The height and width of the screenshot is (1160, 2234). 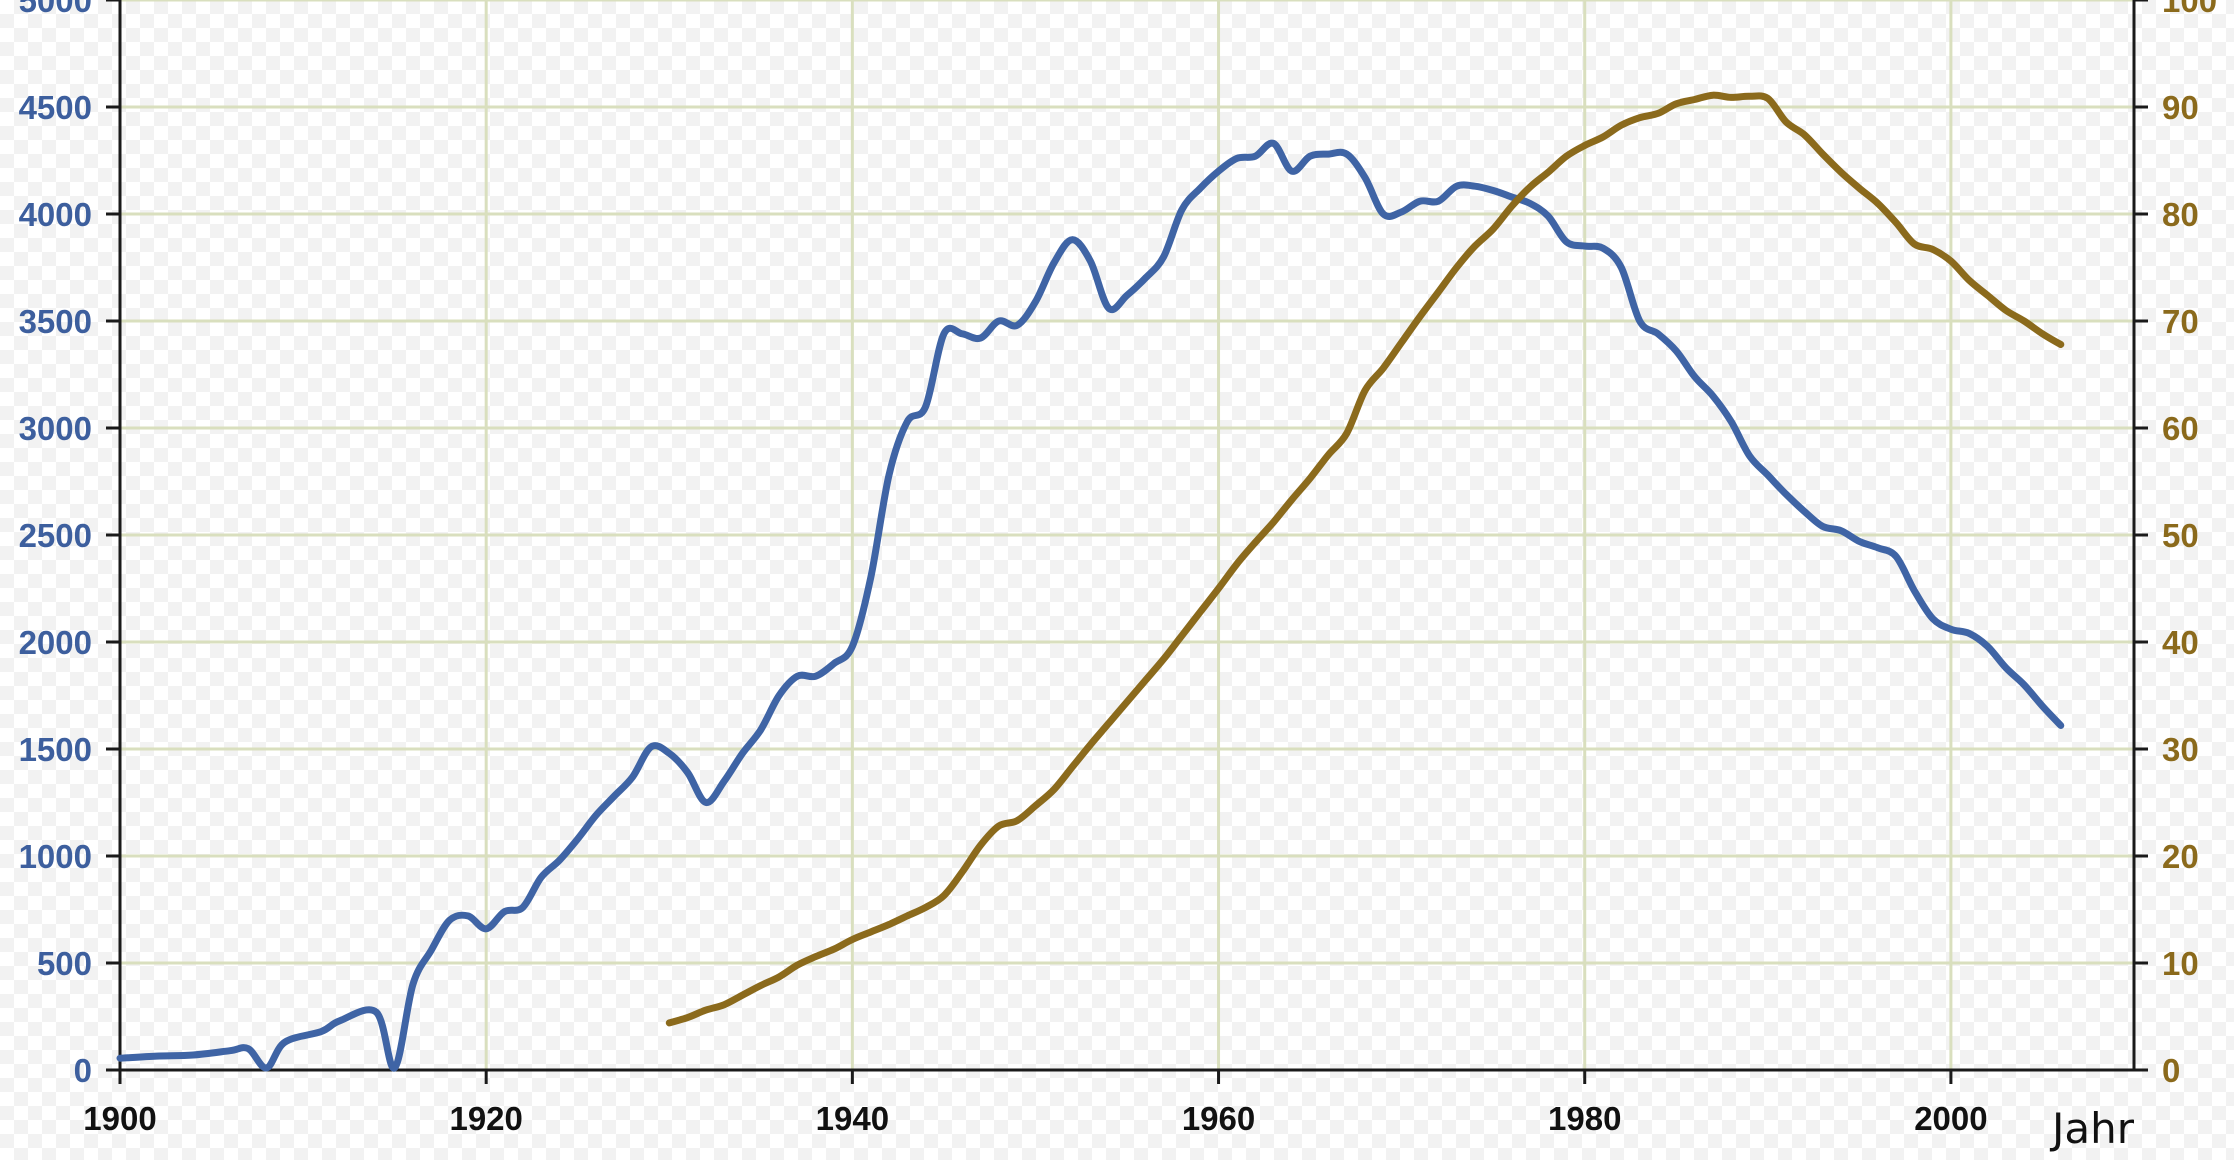 What do you see at coordinates (1218, 1118) in the screenshot?
I see `x-tick-label: 1960` at bounding box center [1218, 1118].